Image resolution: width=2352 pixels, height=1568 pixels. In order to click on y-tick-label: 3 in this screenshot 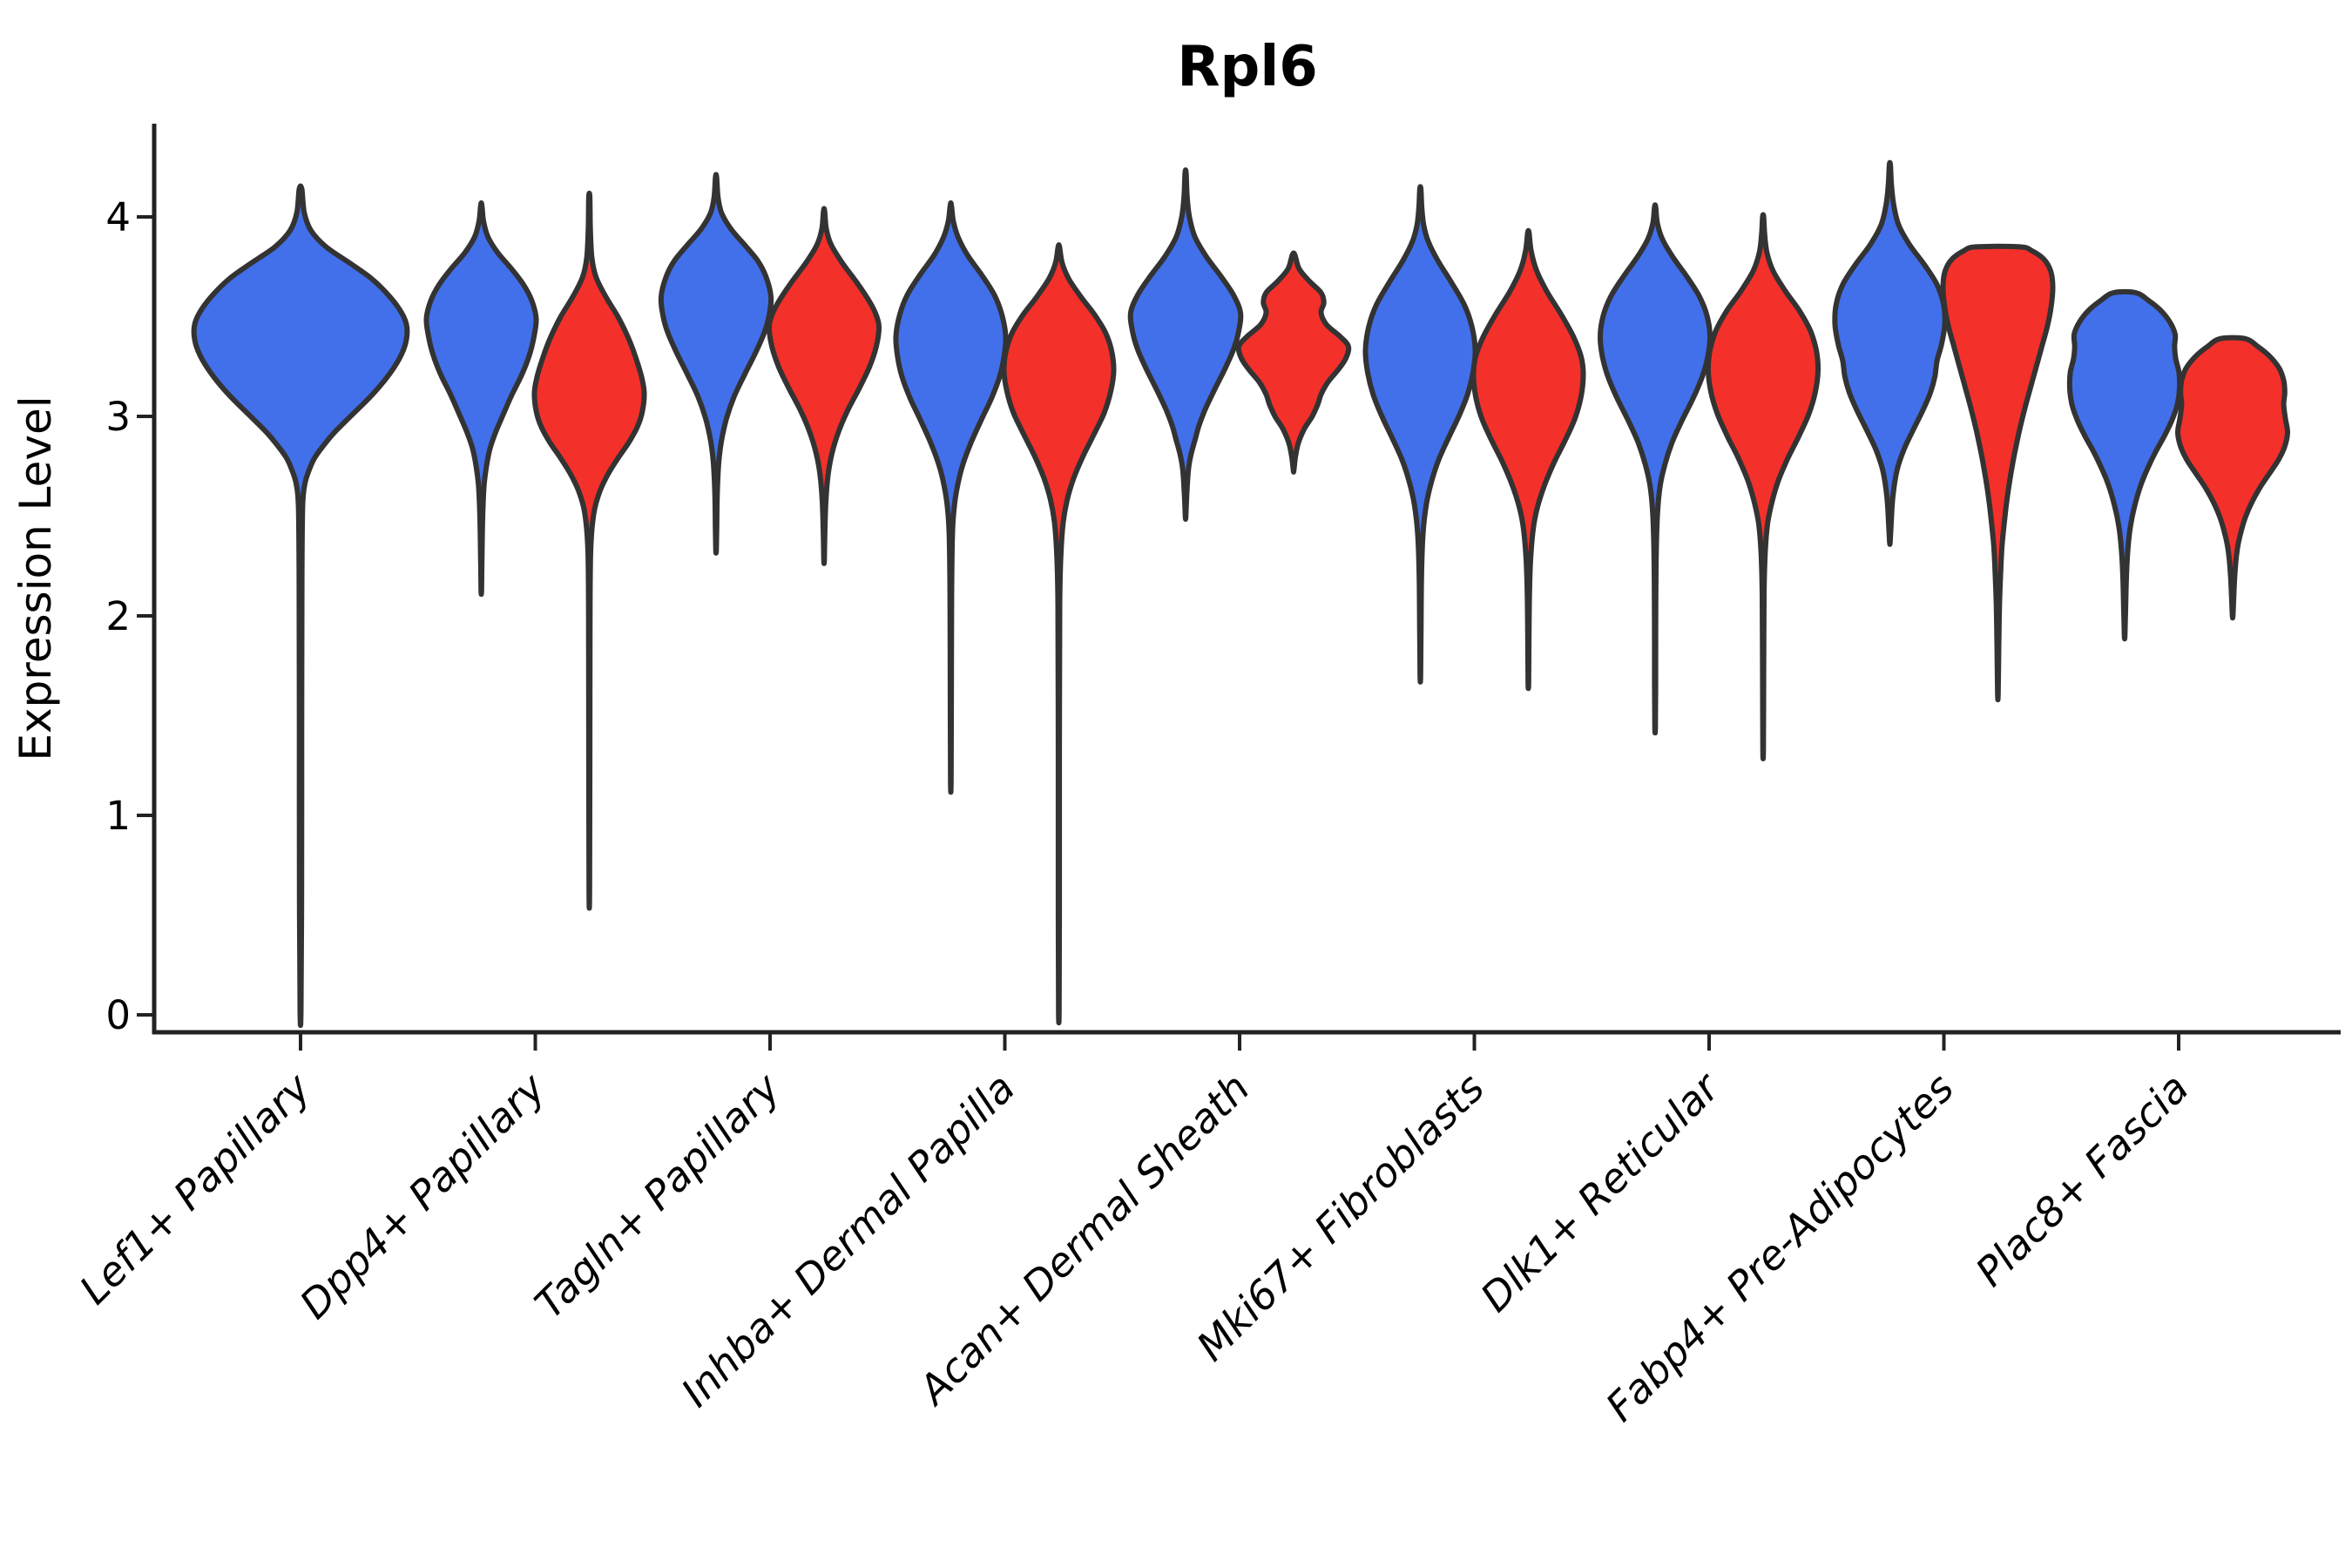, I will do `click(118, 417)`.